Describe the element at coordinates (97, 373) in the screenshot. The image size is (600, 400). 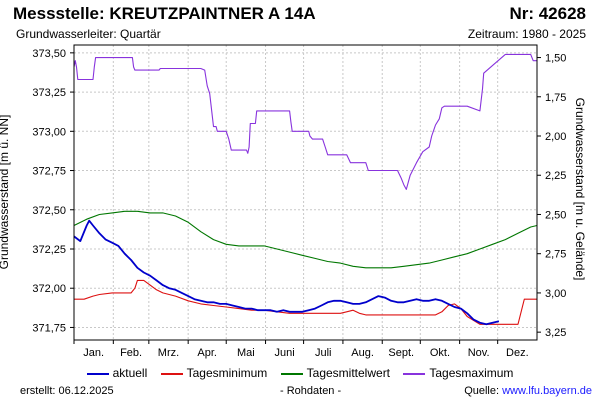
I see `legend-swatch-aktuell` at that location.